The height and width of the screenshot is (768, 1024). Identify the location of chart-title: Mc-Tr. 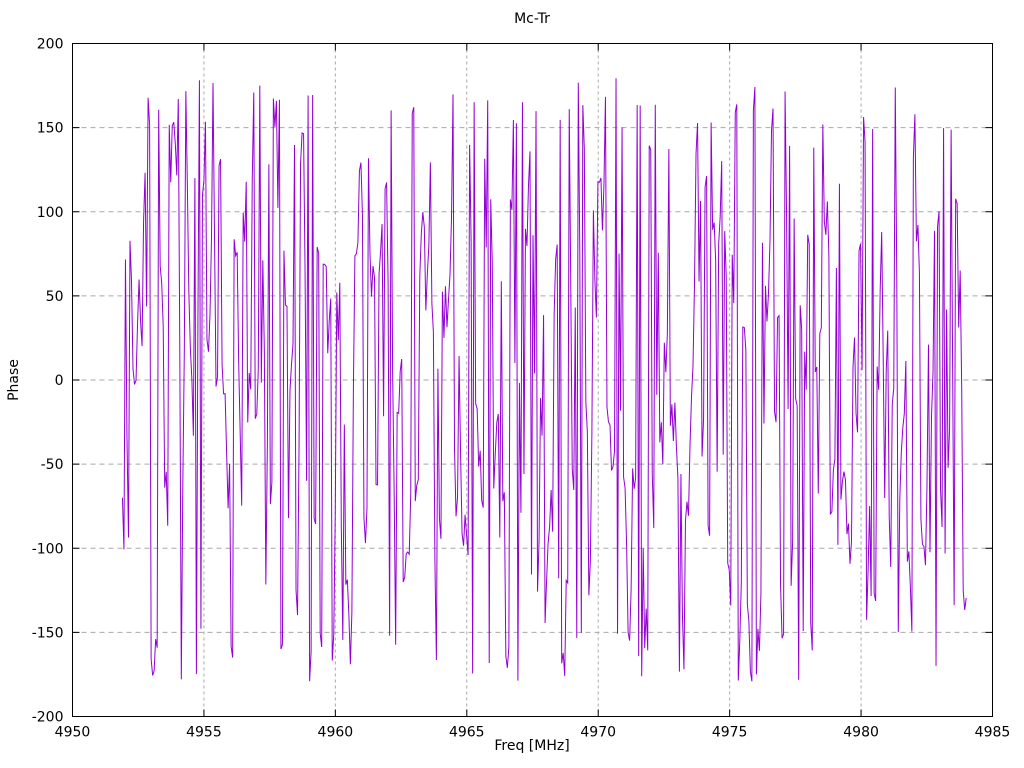
(532, 19).